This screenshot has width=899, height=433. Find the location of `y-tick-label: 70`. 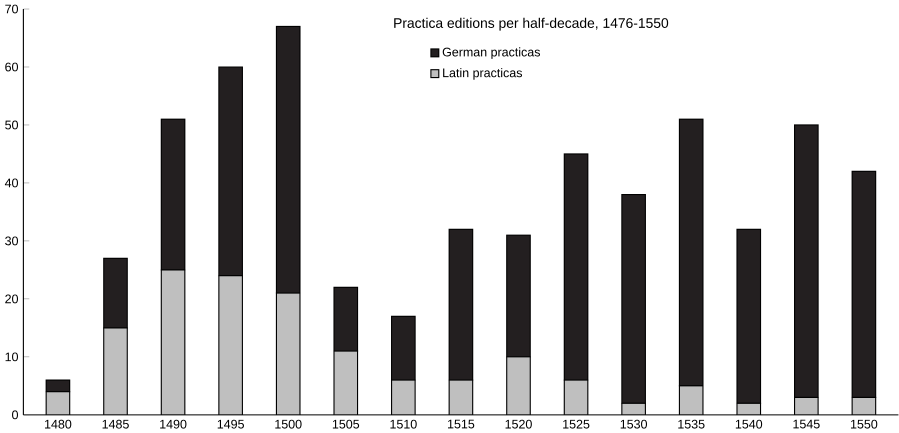

y-tick-label: 70 is located at coordinates (11, 9).